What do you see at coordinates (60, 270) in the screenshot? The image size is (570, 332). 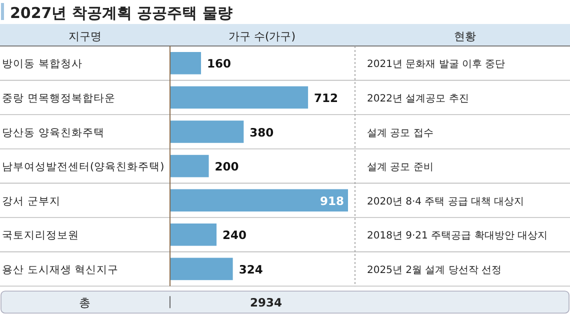 I see `y-tick-label: 용산 도시재생 혁신지구` at bounding box center [60, 270].